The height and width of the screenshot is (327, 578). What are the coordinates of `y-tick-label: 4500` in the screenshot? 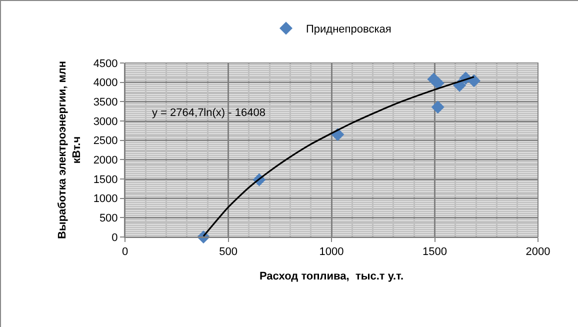 It's located at (105, 64).